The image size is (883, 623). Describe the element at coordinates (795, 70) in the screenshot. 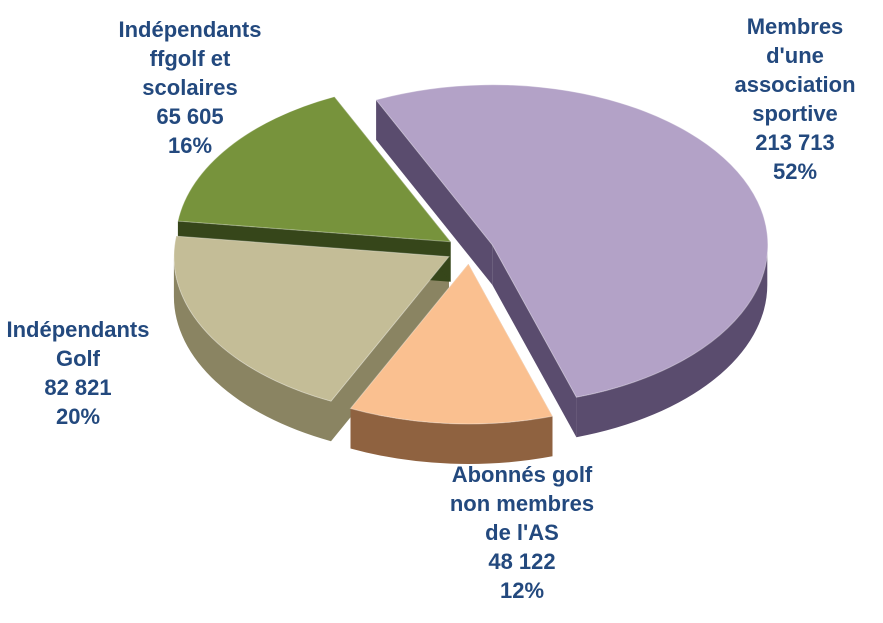

I see `category-label: Membres d'une association sportive` at that location.